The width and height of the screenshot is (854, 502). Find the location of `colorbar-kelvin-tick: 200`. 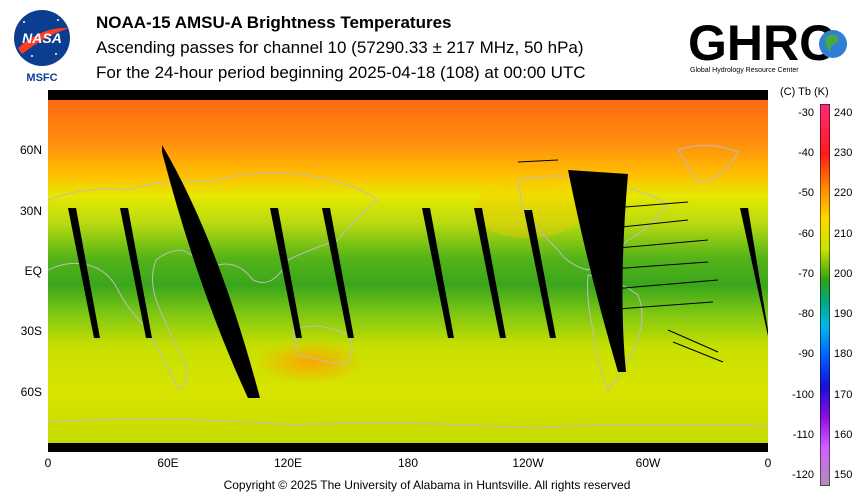

colorbar-kelvin-tick: 200 is located at coordinates (843, 273).